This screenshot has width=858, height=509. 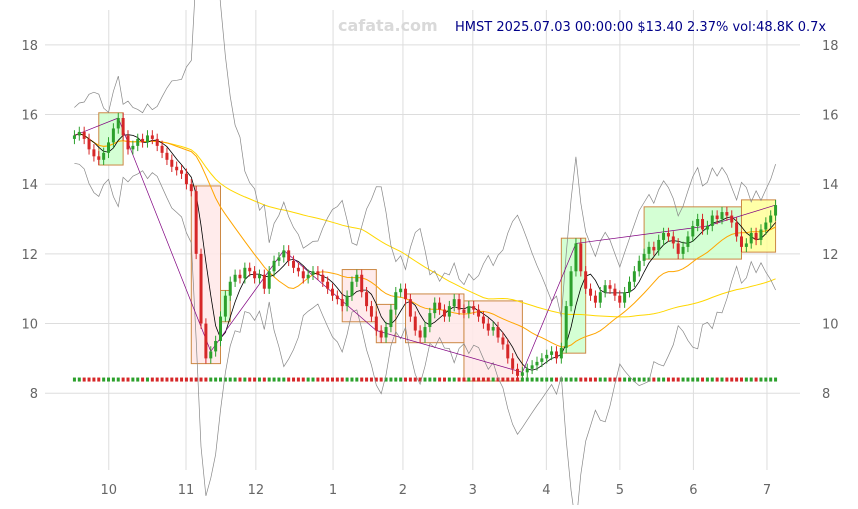 I want to click on x-tick-label: 12, so click(x=256, y=490).